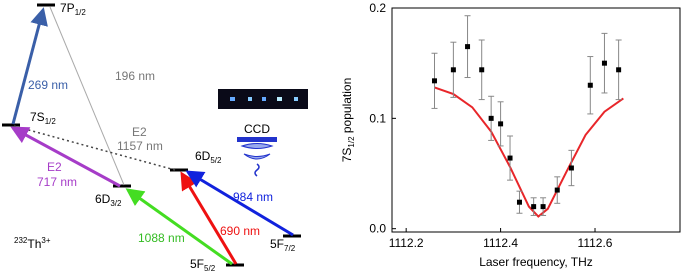 This screenshot has width=685, height=274. What do you see at coordinates (57, 182) in the screenshot?
I see `wavelength-label: 717 nm` at bounding box center [57, 182].